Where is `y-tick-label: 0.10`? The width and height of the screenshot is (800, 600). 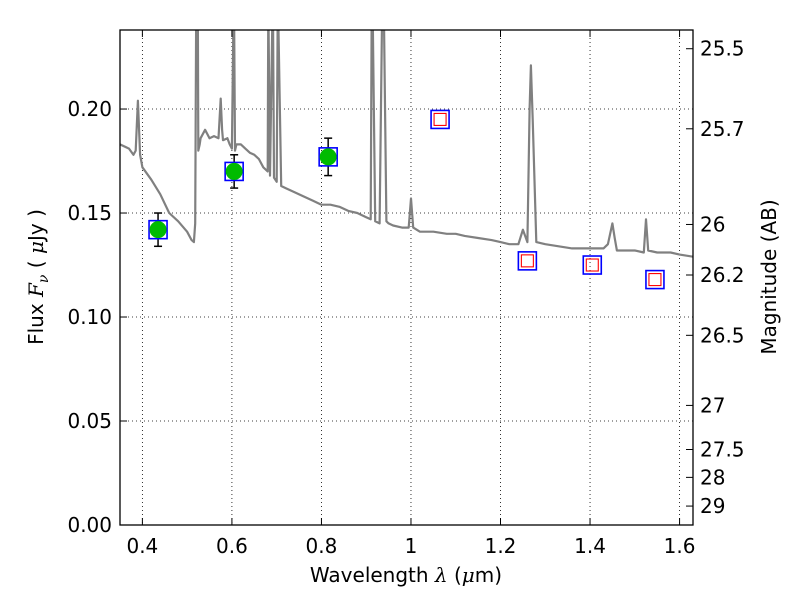 y-tick-label: 0.10 is located at coordinates (89, 317).